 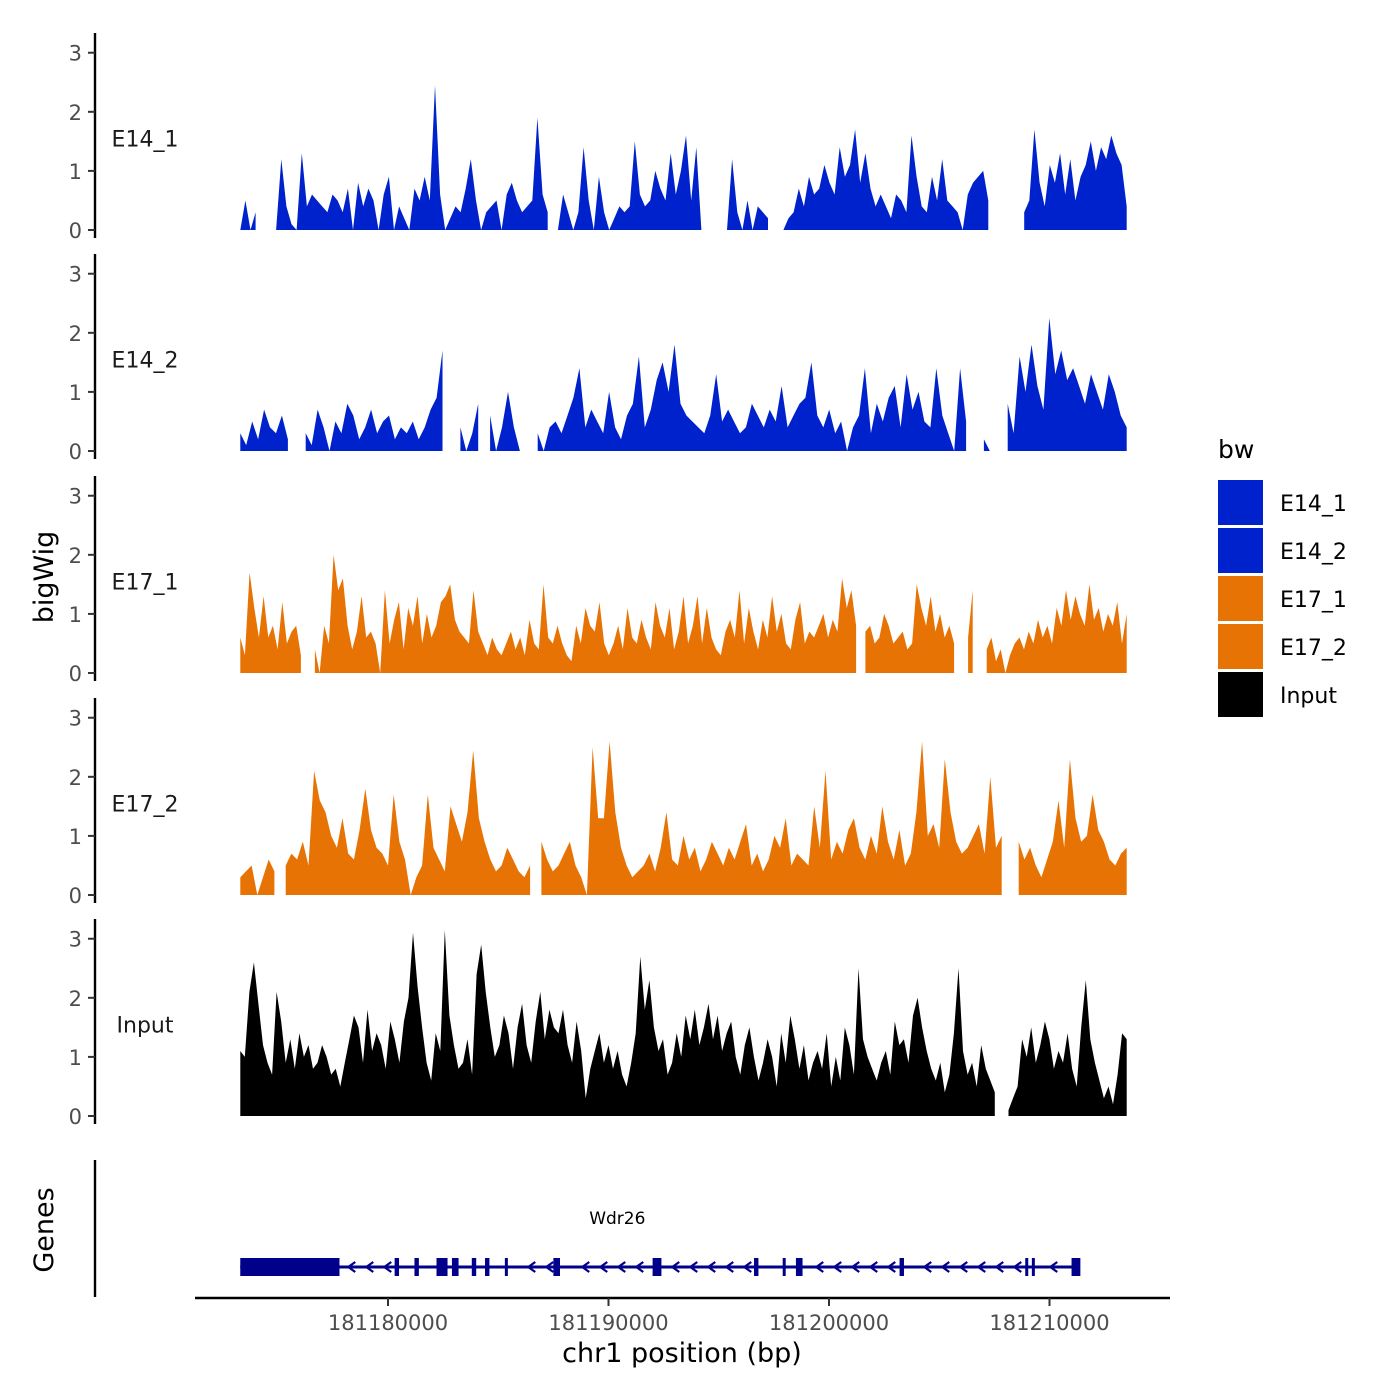 What do you see at coordinates (1282, 646) in the screenshot?
I see `legend-item-e17-2: E17_2` at bounding box center [1282, 646].